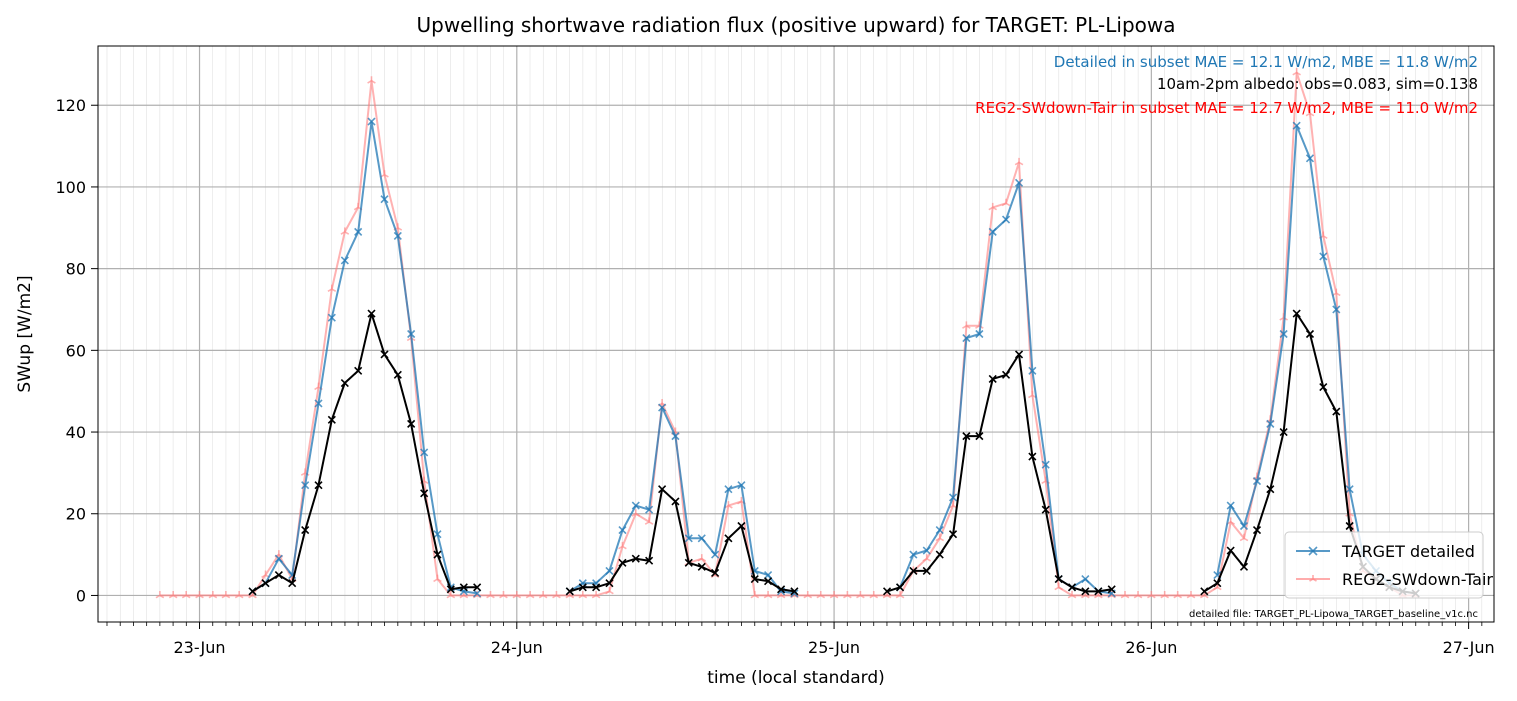 The height and width of the screenshot is (701, 1517). I want to click on y-tick-label: 120, so click(70, 105).